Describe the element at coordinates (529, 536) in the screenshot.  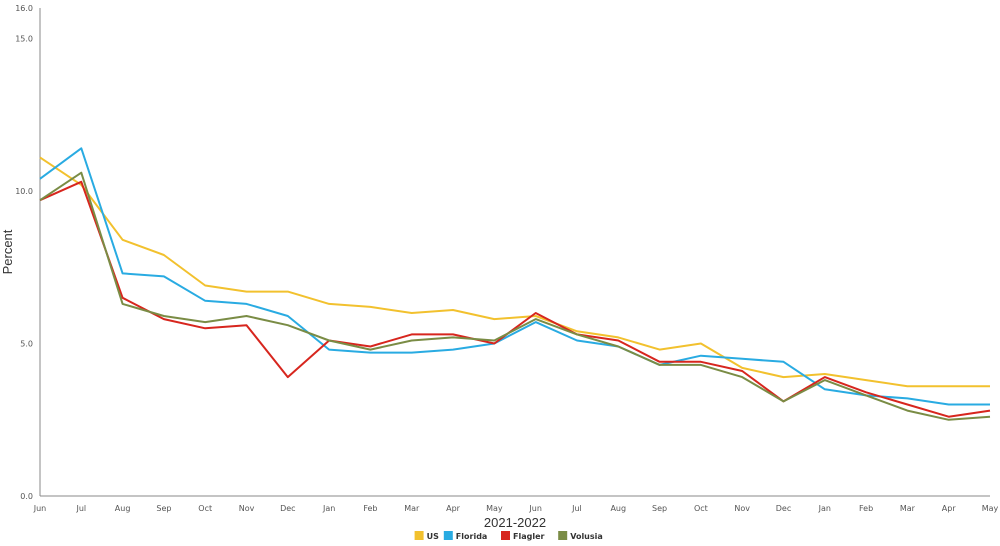
I see `legend-label-flagler: Flagler` at that location.